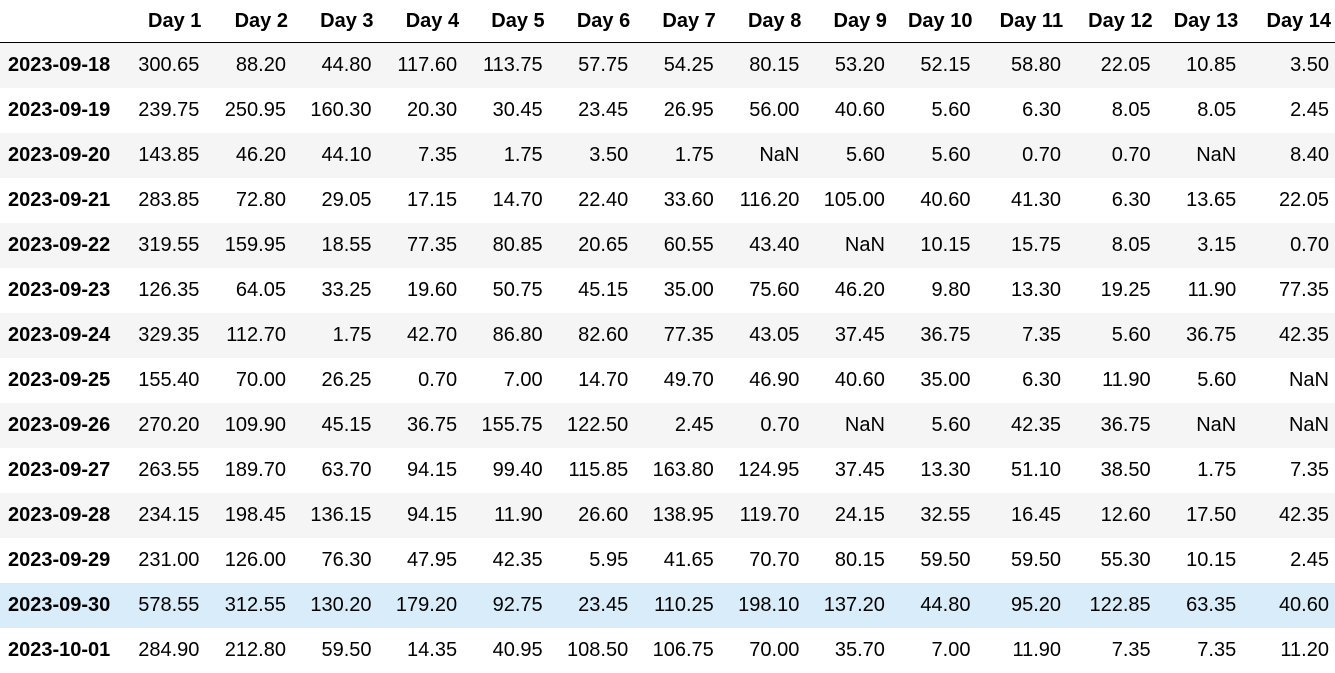 The width and height of the screenshot is (1335, 673). Describe the element at coordinates (1217, 109) in the screenshot. I see `table-cell: 8.05` at that location.